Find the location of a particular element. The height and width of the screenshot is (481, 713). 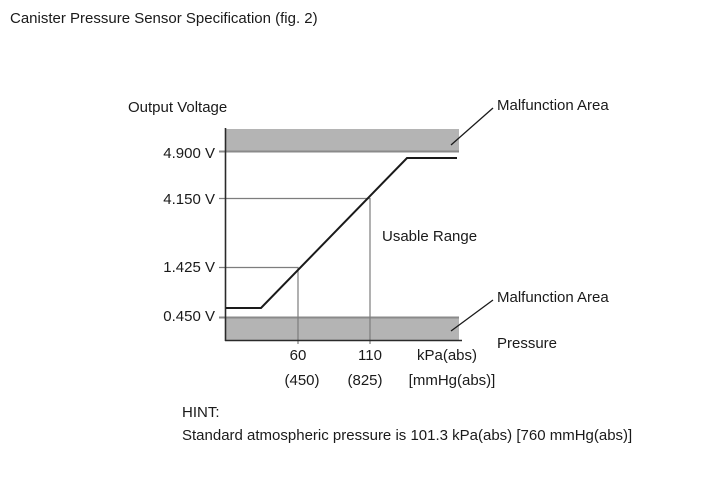

x-tick-450-mmhg: (450) is located at coordinates (302, 380).